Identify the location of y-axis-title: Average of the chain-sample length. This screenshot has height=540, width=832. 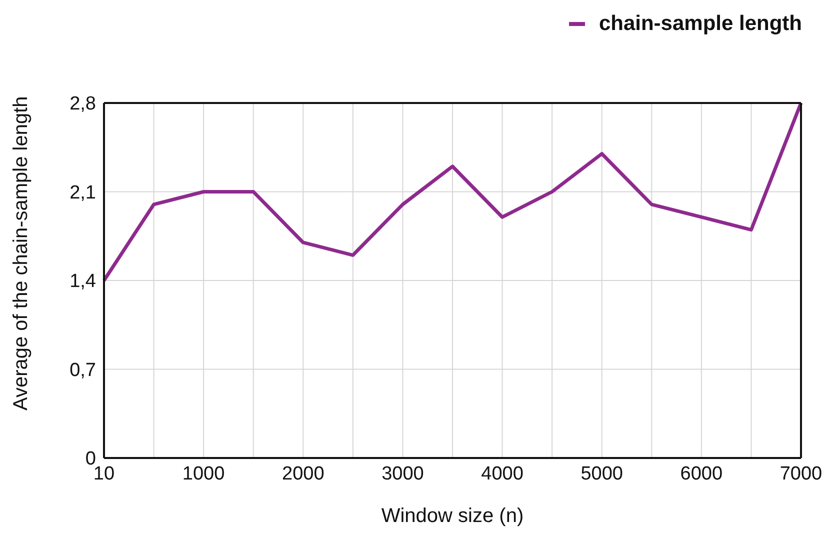
(21, 253).